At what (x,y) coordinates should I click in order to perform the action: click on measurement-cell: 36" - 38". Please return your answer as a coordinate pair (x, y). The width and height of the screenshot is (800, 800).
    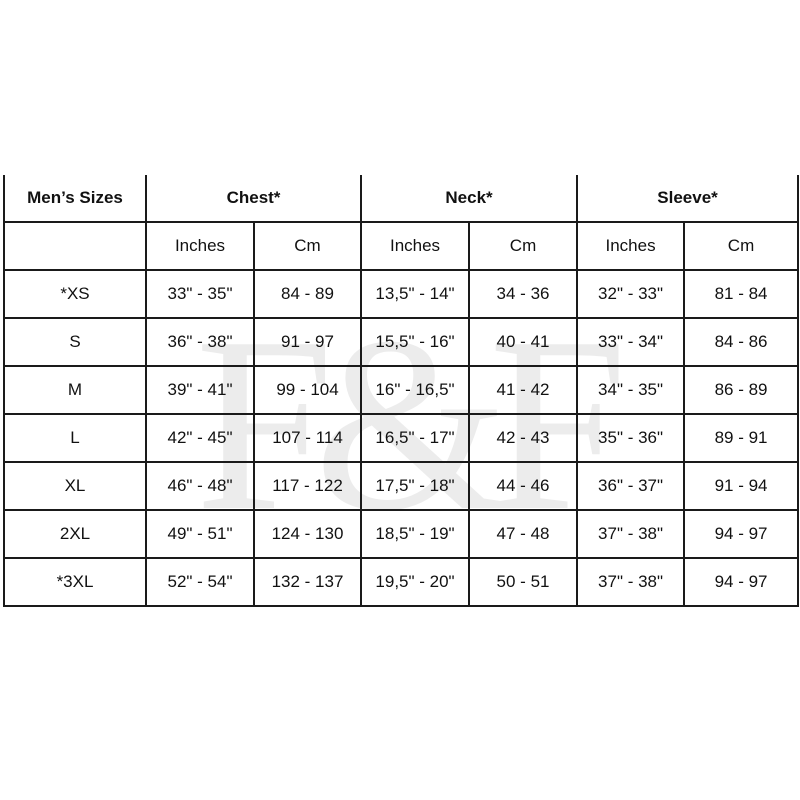
    Looking at the image, I should click on (200, 342).